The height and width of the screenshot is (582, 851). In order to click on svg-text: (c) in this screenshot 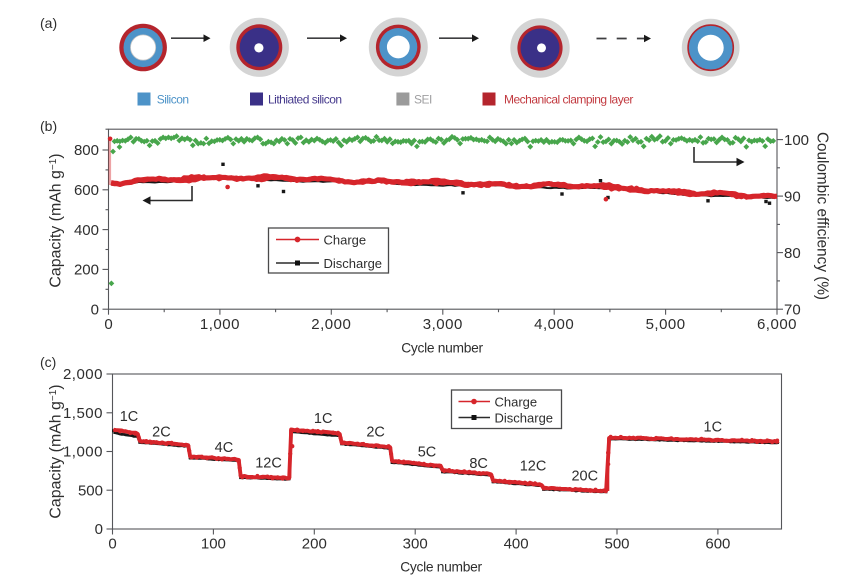, I will do `click(48, 362)`.